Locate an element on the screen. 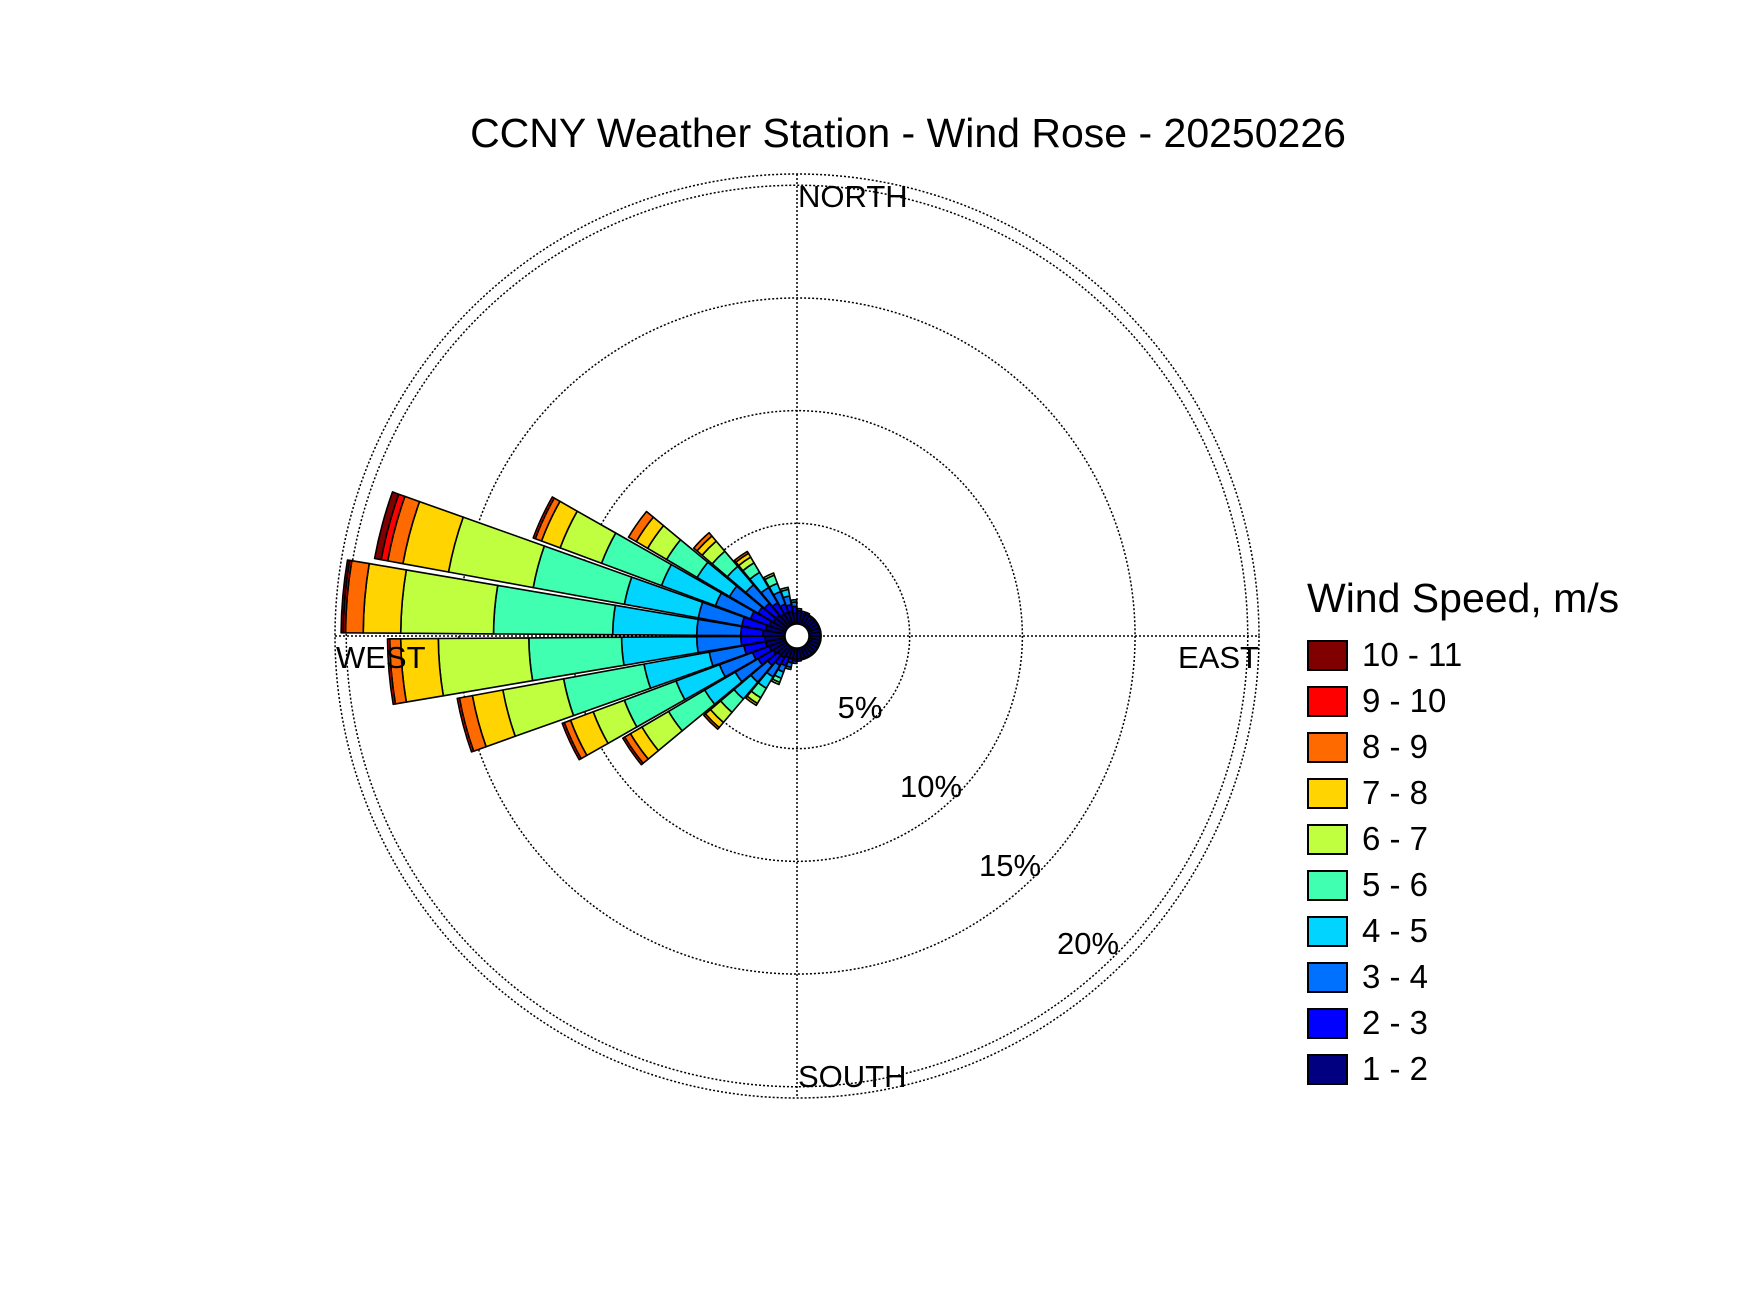 The image size is (1750, 1313). legend-item: 10 - 11 is located at coordinates (1463, 655).